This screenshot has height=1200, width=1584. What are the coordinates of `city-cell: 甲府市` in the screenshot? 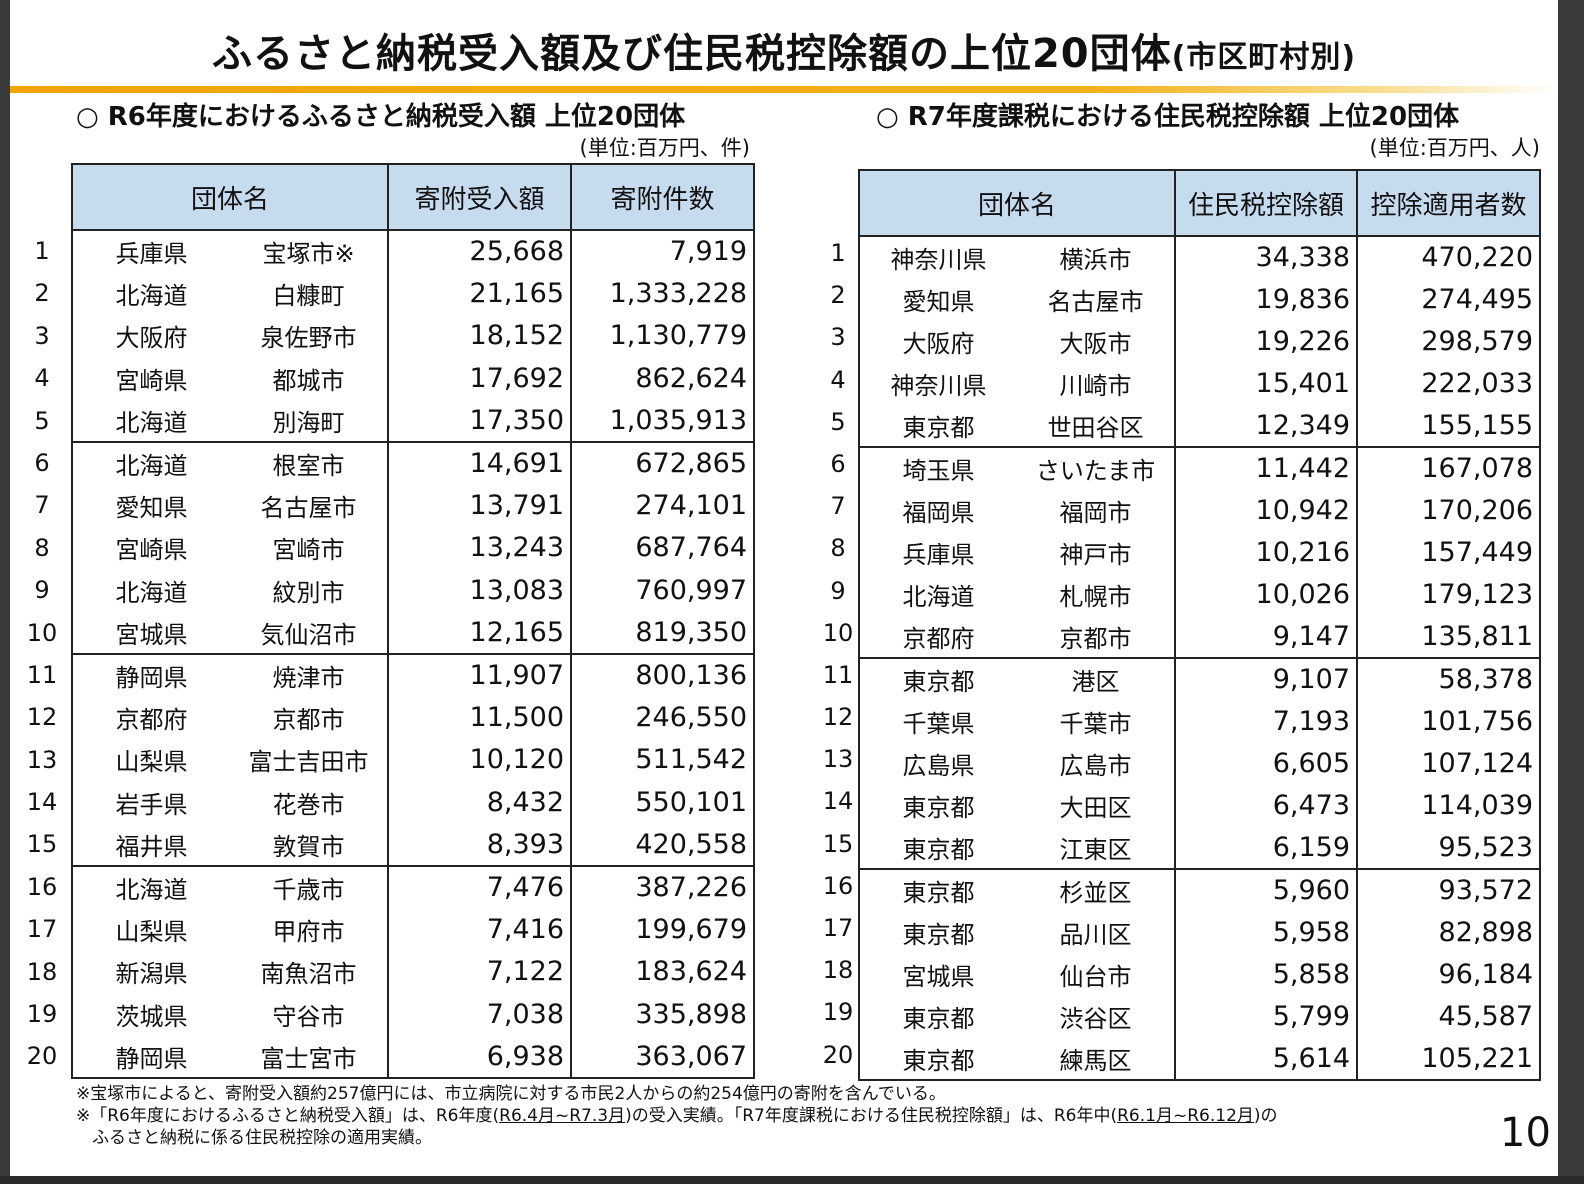 It's located at (310, 929).